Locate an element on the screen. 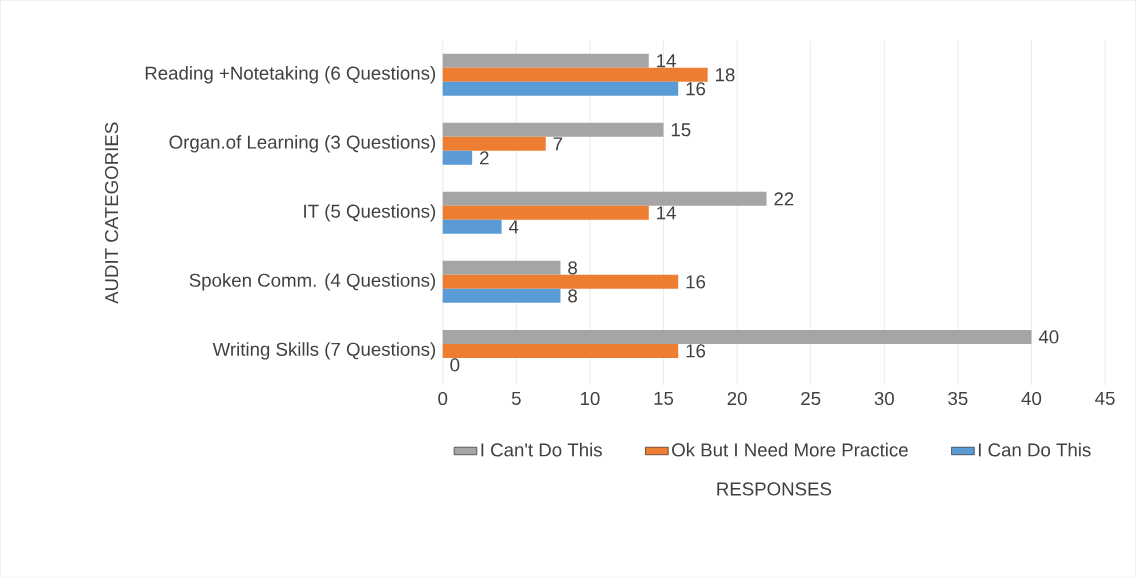 The width and height of the screenshot is (1136, 578). x-tick-label: 5 is located at coordinates (516, 399).